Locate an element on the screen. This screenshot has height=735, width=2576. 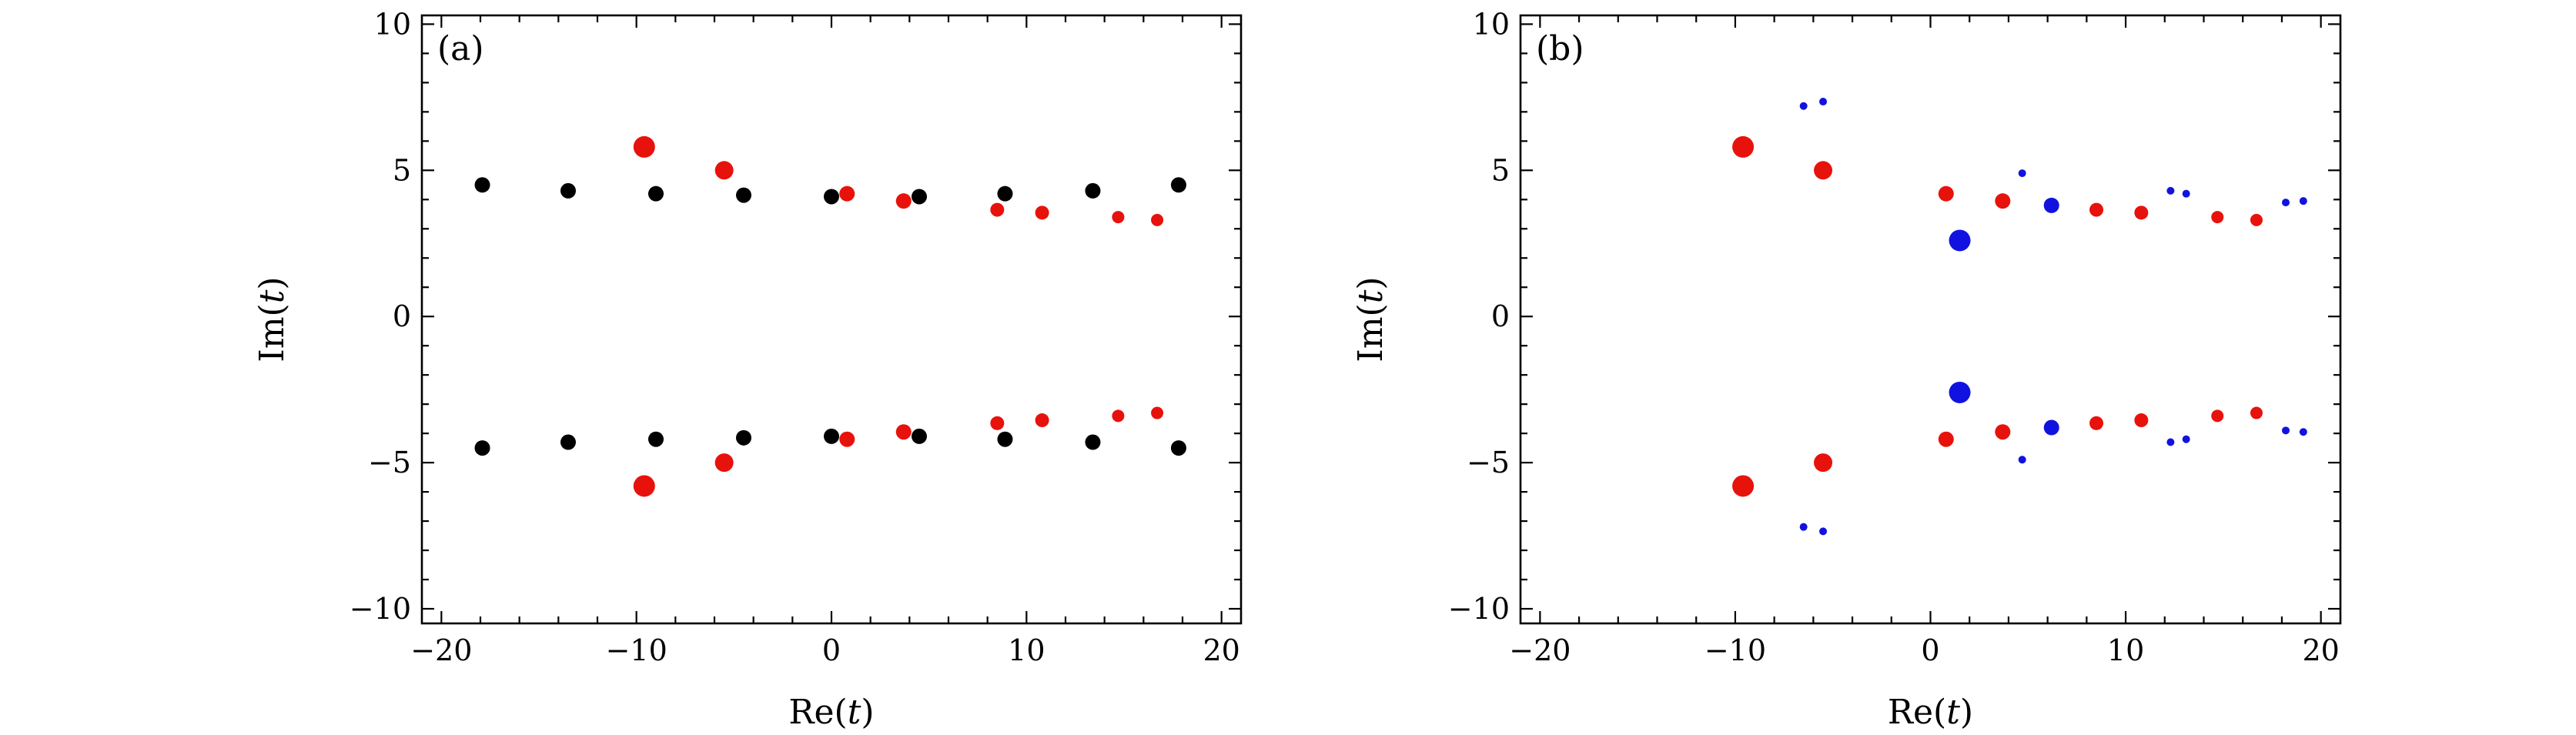
x-tick-label: −10 is located at coordinates (637, 650).